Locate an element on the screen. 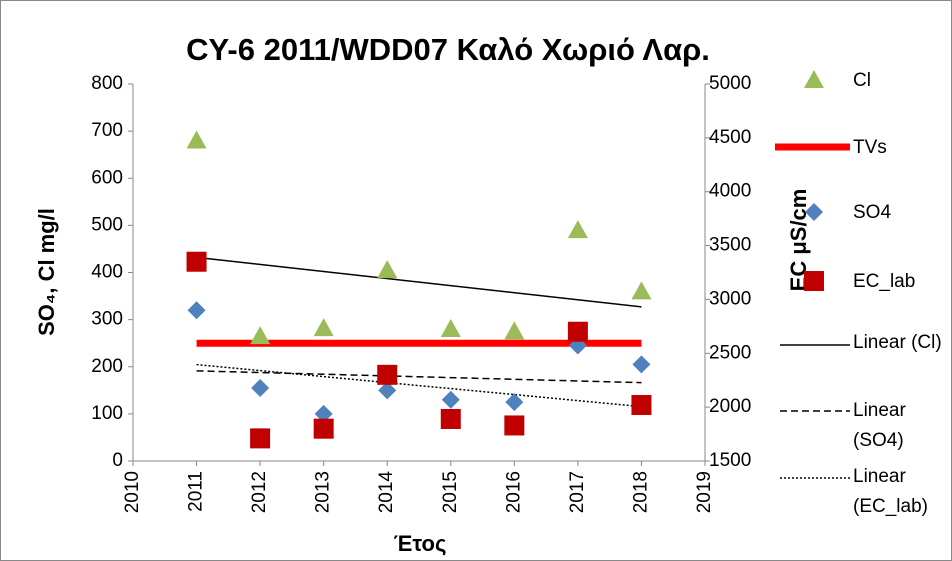 This screenshot has height=561, width=952. y-tick-label: 300 is located at coordinates (107, 319).